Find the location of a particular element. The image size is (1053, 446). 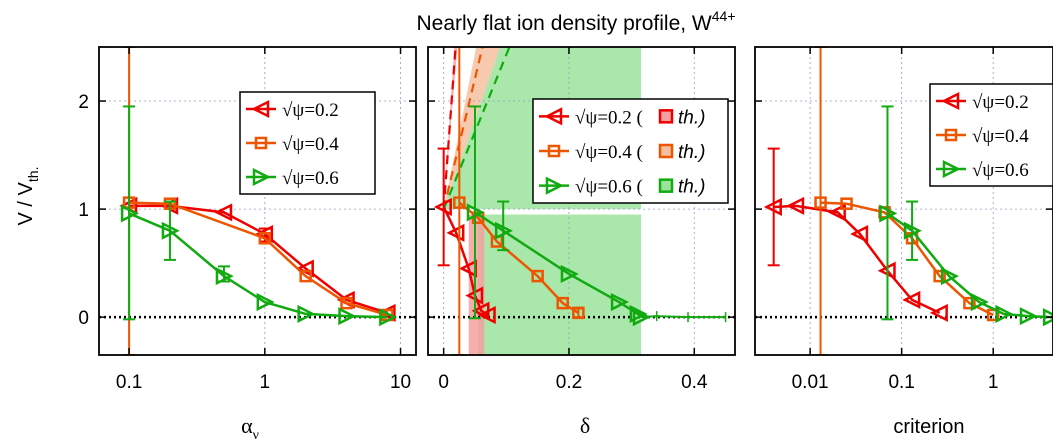

figure-title-superscript: 44+ is located at coordinates (724, 16).